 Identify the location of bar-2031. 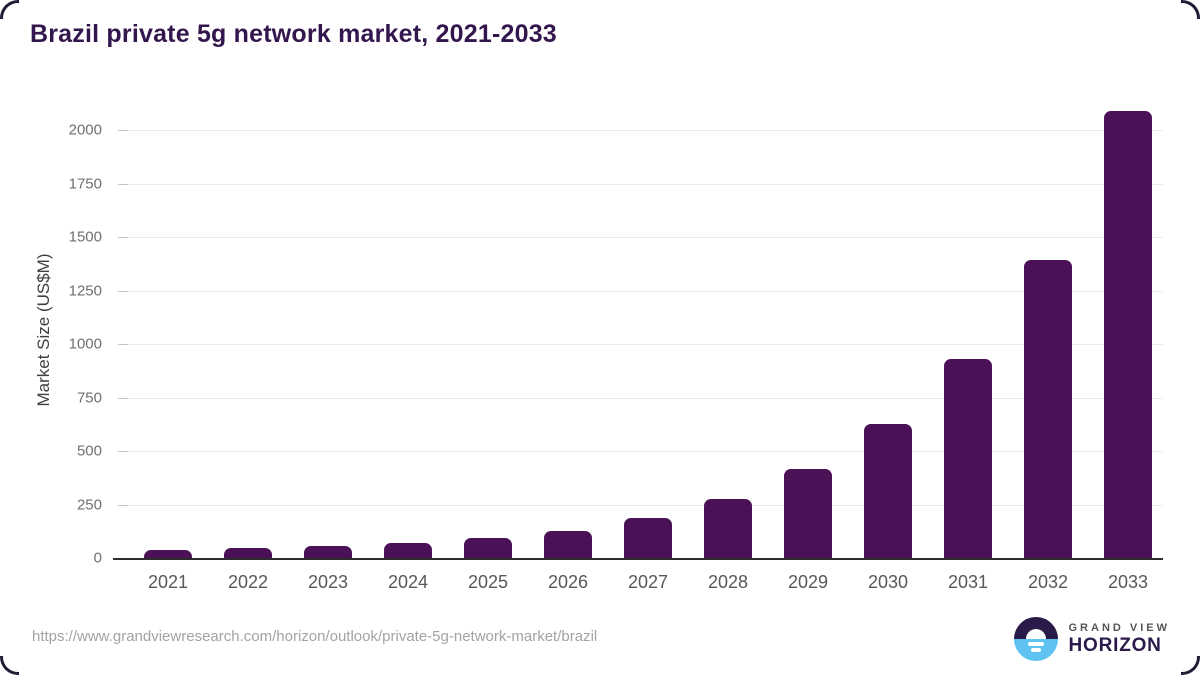
(968, 458).